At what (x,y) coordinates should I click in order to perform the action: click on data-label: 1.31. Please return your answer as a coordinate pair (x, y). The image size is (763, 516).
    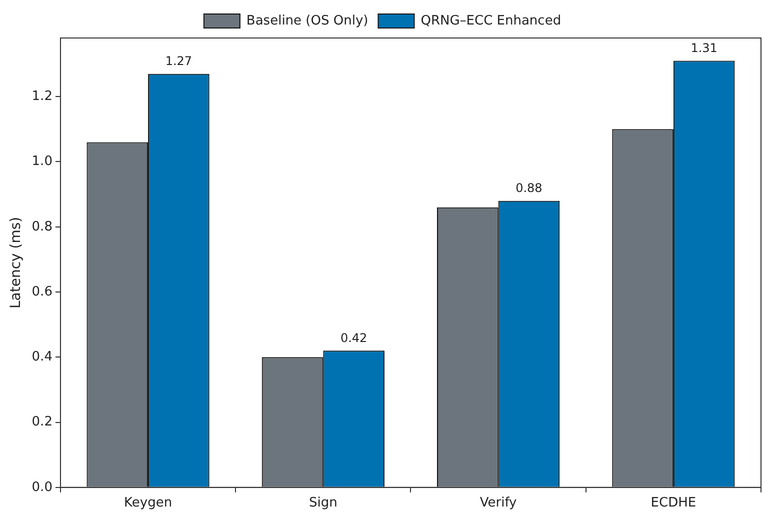
    Looking at the image, I should click on (704, 47).